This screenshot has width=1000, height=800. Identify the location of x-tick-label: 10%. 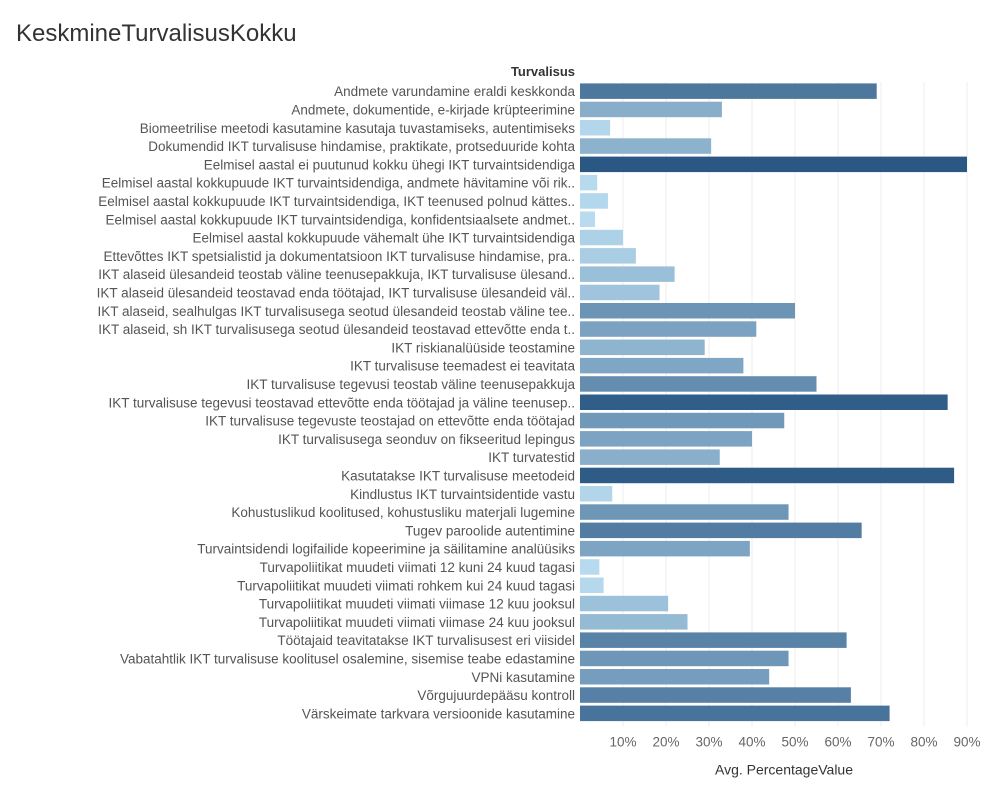
(622, 742).